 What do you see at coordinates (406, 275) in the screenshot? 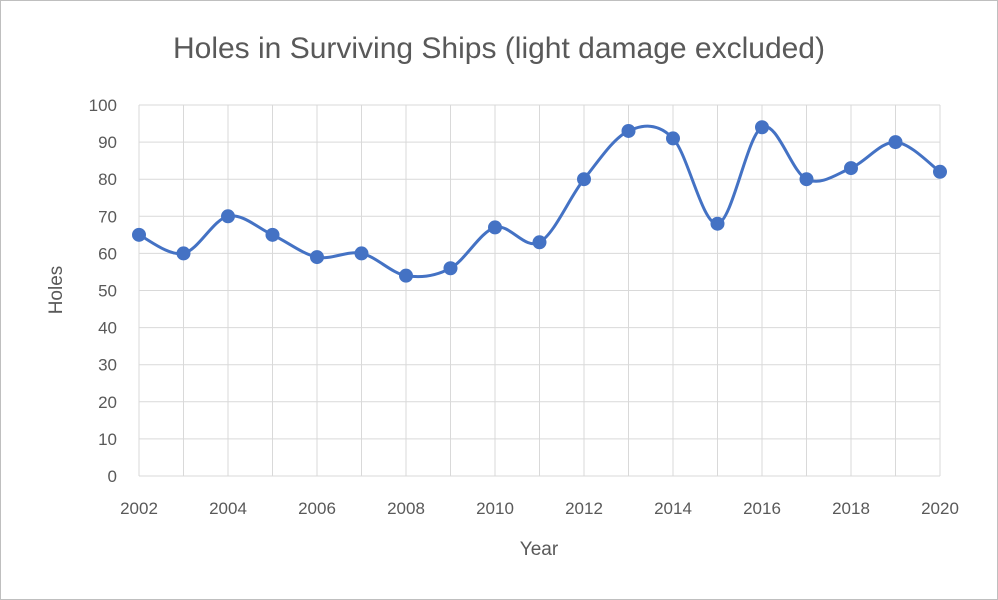
I see `data-point-2008` at bounding box center [406, 275].